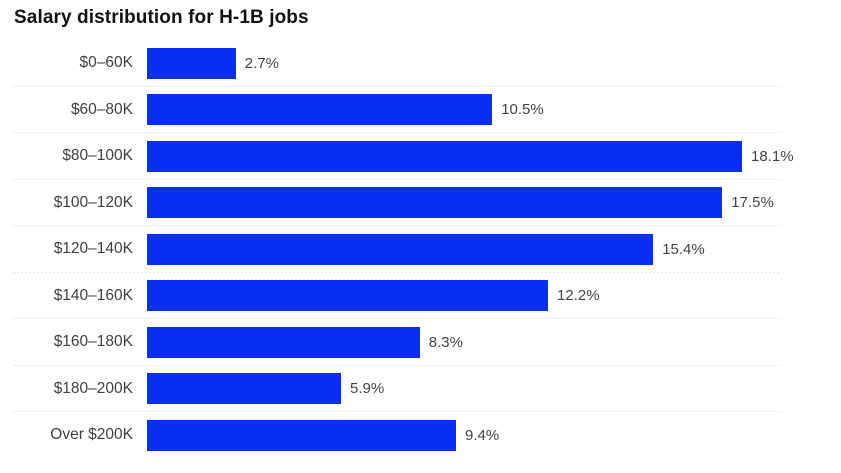  Describe the element at coordinates (106, 63) in the screenshot. I see `category-label: $0–60K` at that location.